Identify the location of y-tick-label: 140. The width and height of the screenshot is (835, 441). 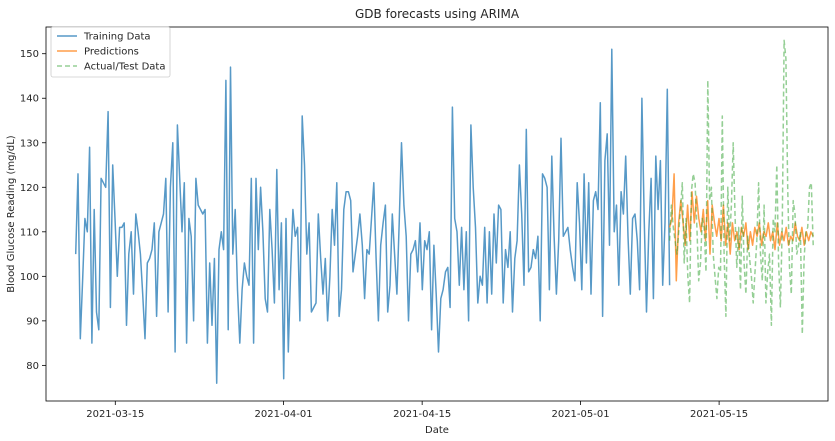
(29, 99).